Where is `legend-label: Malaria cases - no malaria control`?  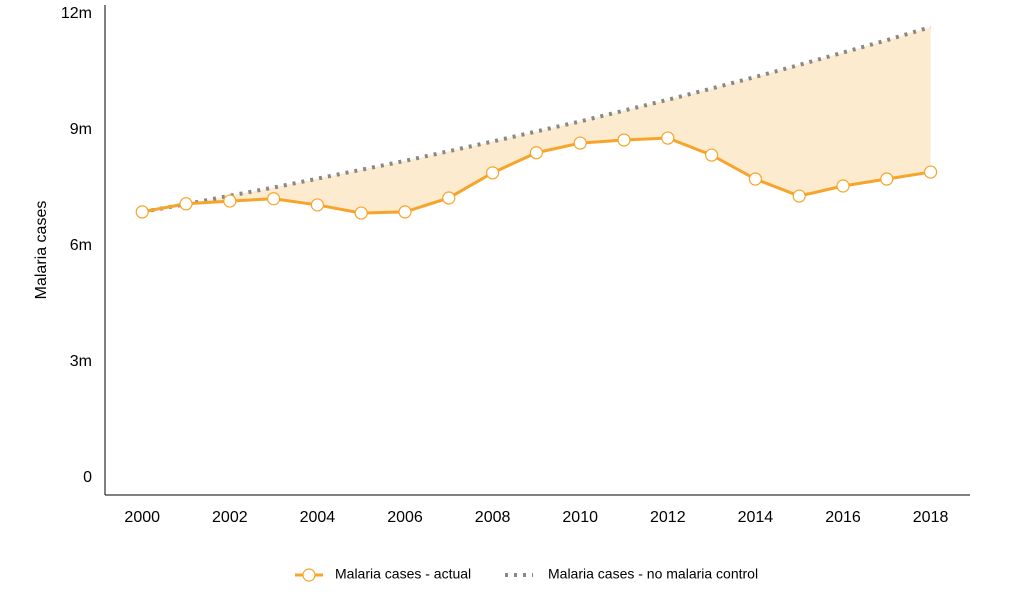
legend-label: Malaria cases - no malaria control is located at coordinates (653, 574).